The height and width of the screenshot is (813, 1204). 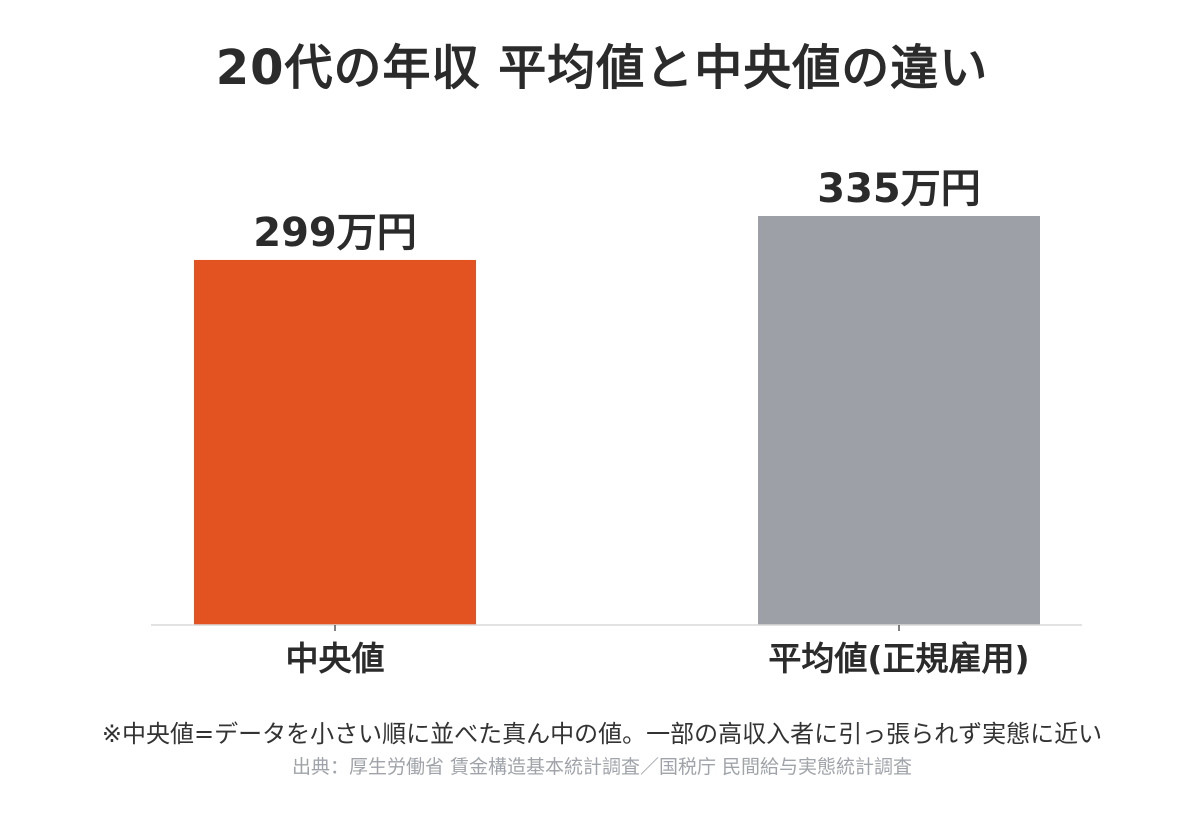 What do you see at coordinates (602, 767) in the screenshot?
I see `source-credit: 出典：厚生労働省 賃金構造基本統計調査／国税庁 民間給与実態統計調査` at bounding box center [602, 767].